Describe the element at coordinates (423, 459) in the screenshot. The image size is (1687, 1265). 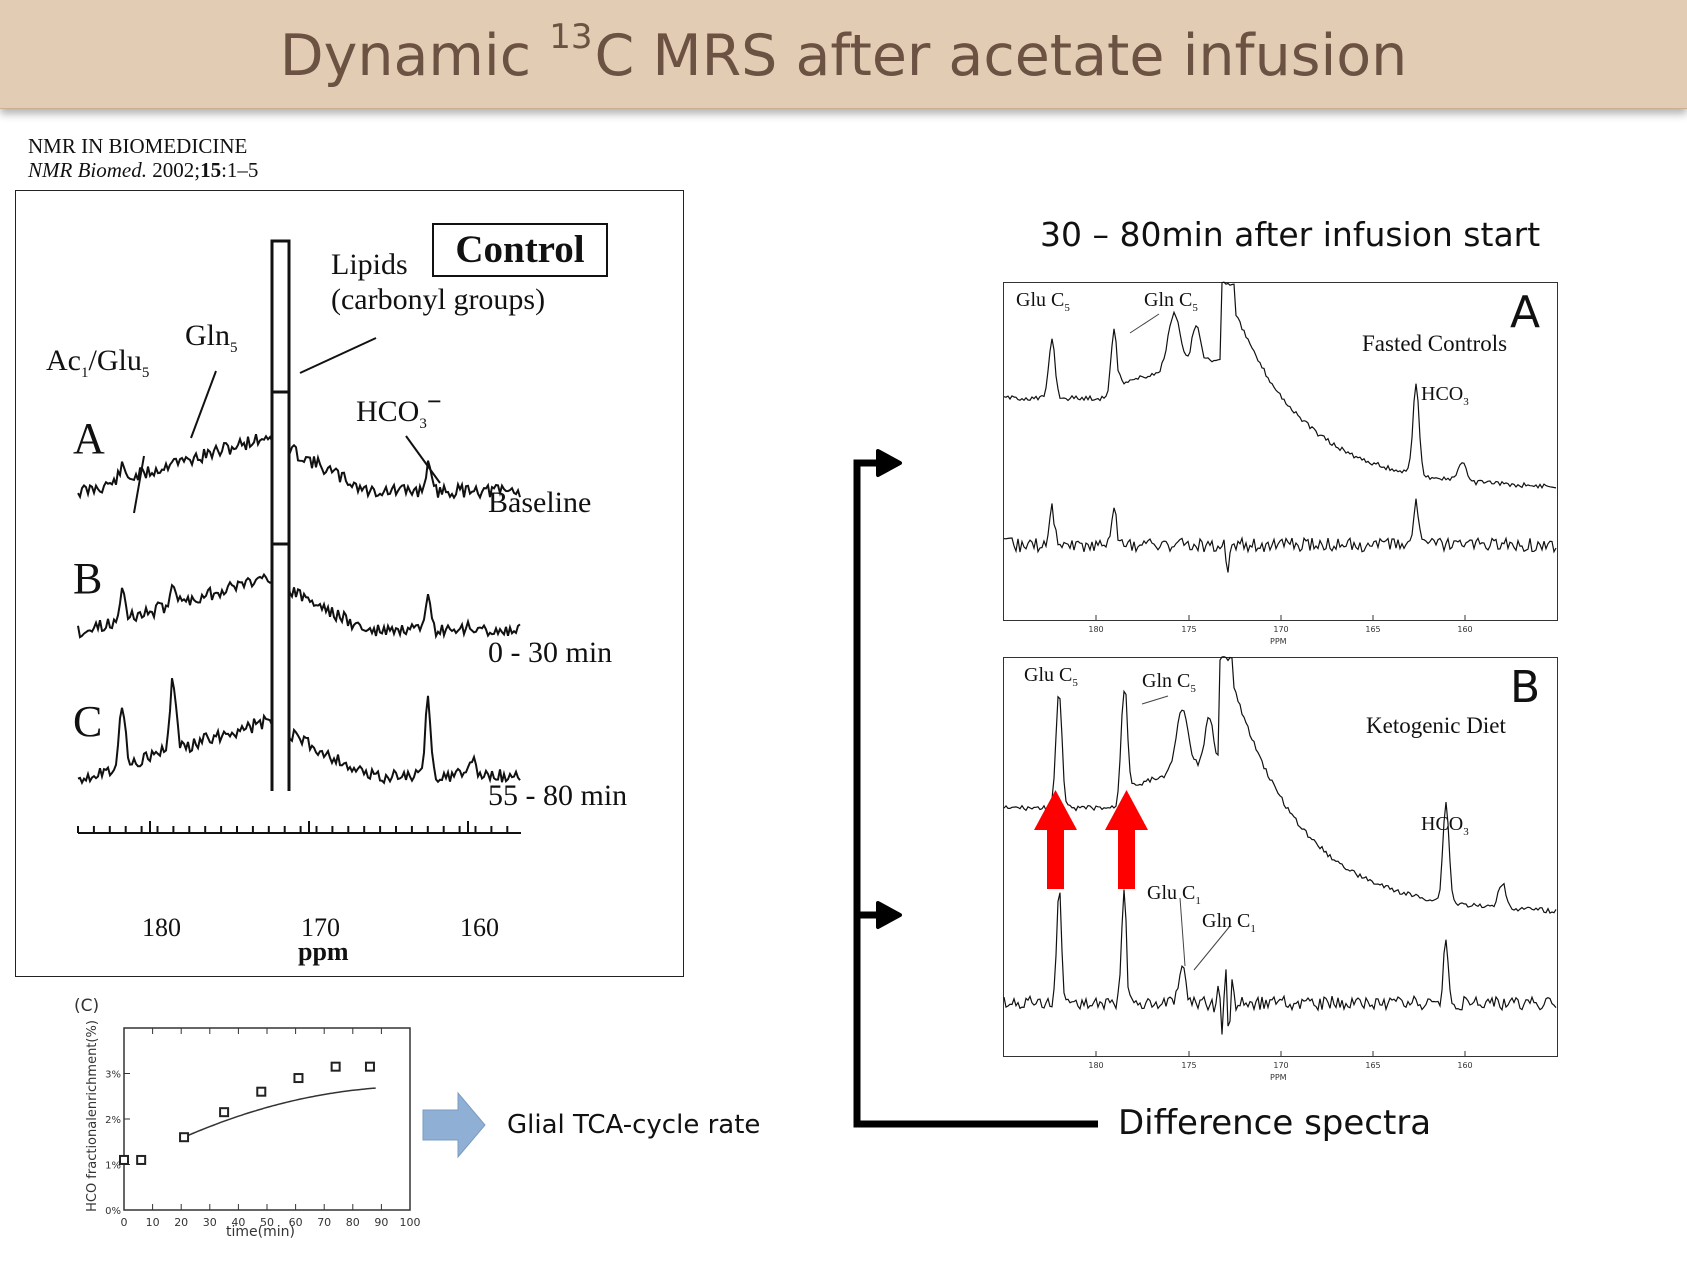
I see `leader-line-hco` at that location.